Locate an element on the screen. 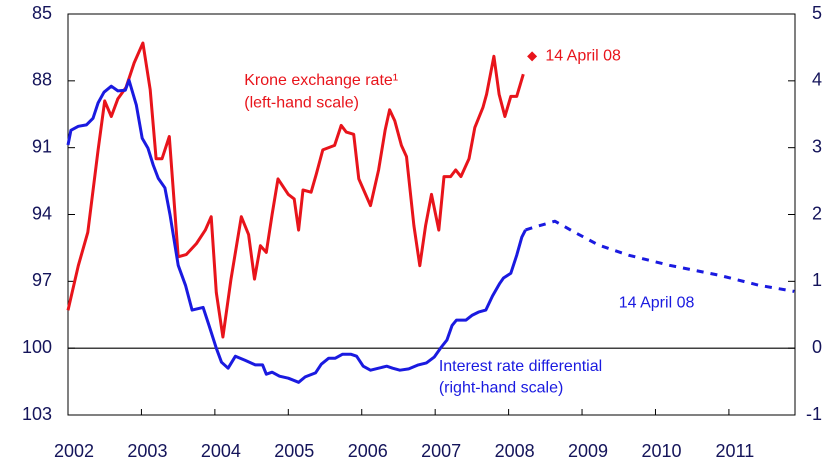 The width and height of the screenshot is (834, 470). x-tick-label: 2007 is located at coordinates (441, 451).